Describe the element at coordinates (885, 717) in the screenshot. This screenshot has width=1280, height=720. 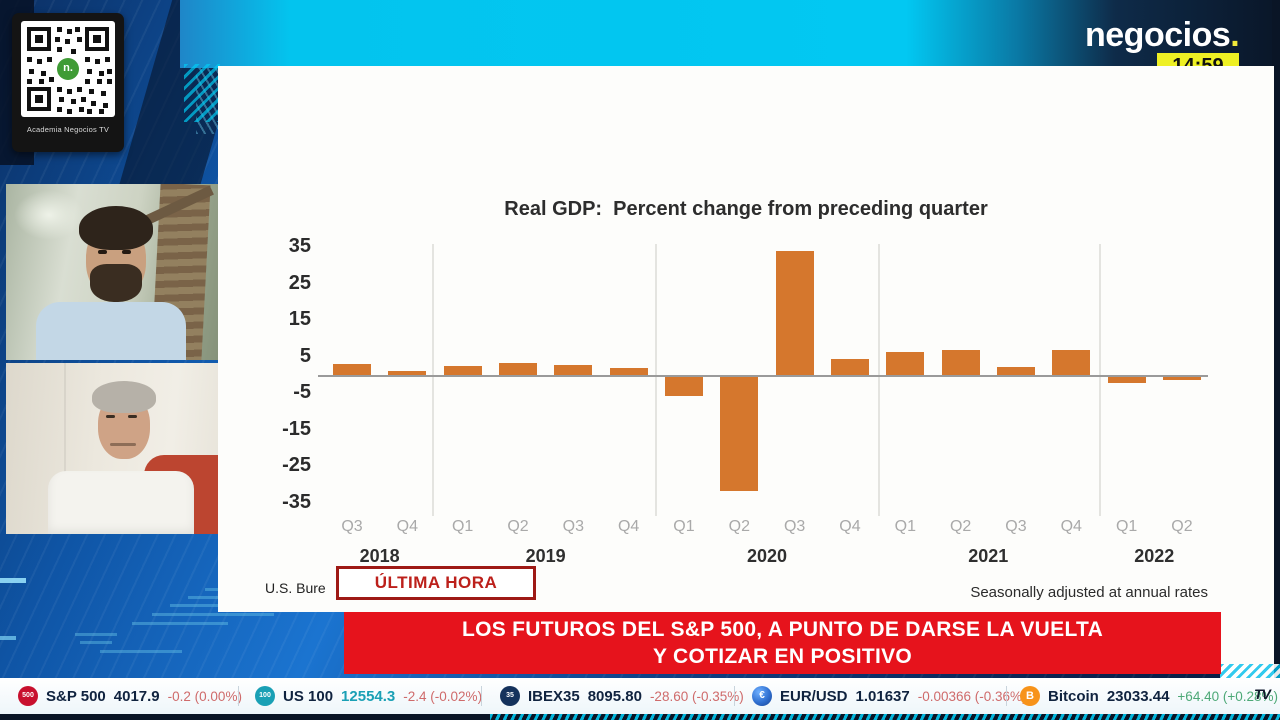
I see `ticker-bottom-hatch` at that location.